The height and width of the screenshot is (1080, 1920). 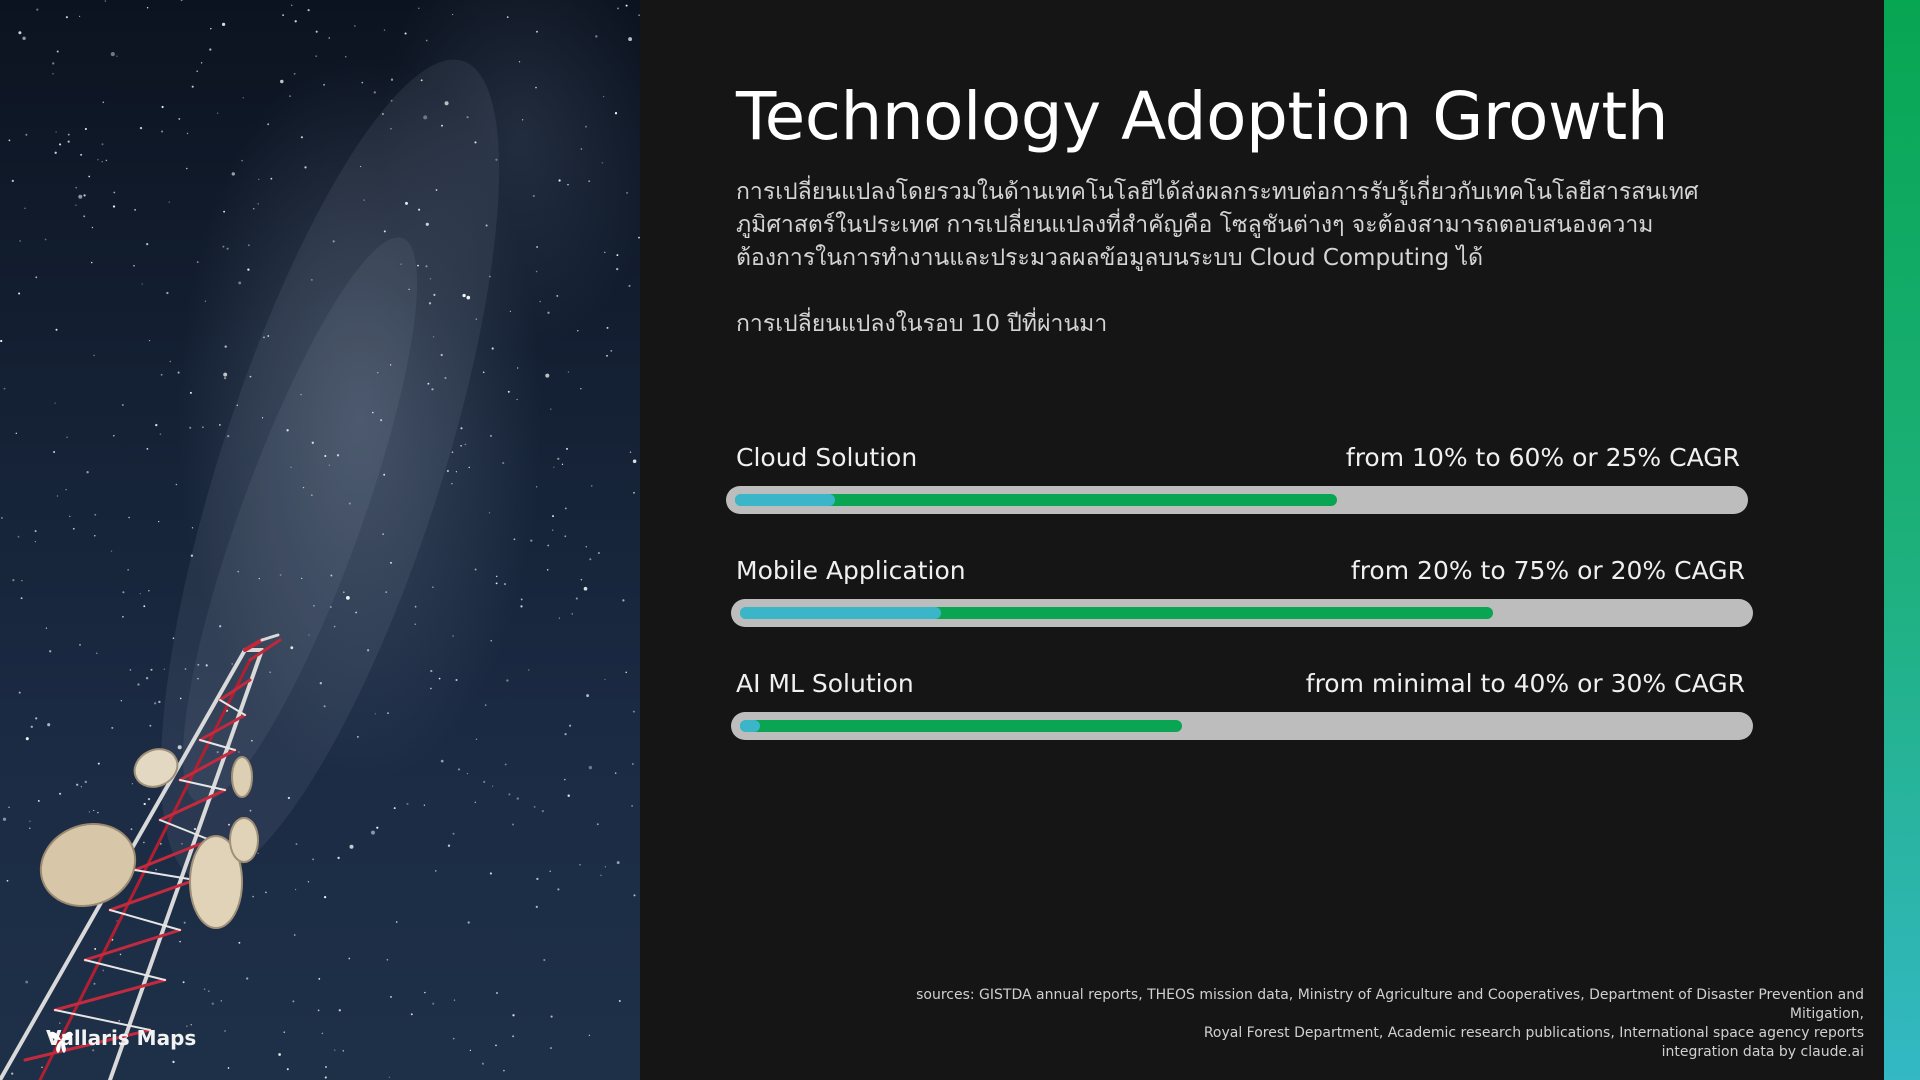 I want to click on slide-title: Technology Adoption Growth, so click(x=1202, y=116).